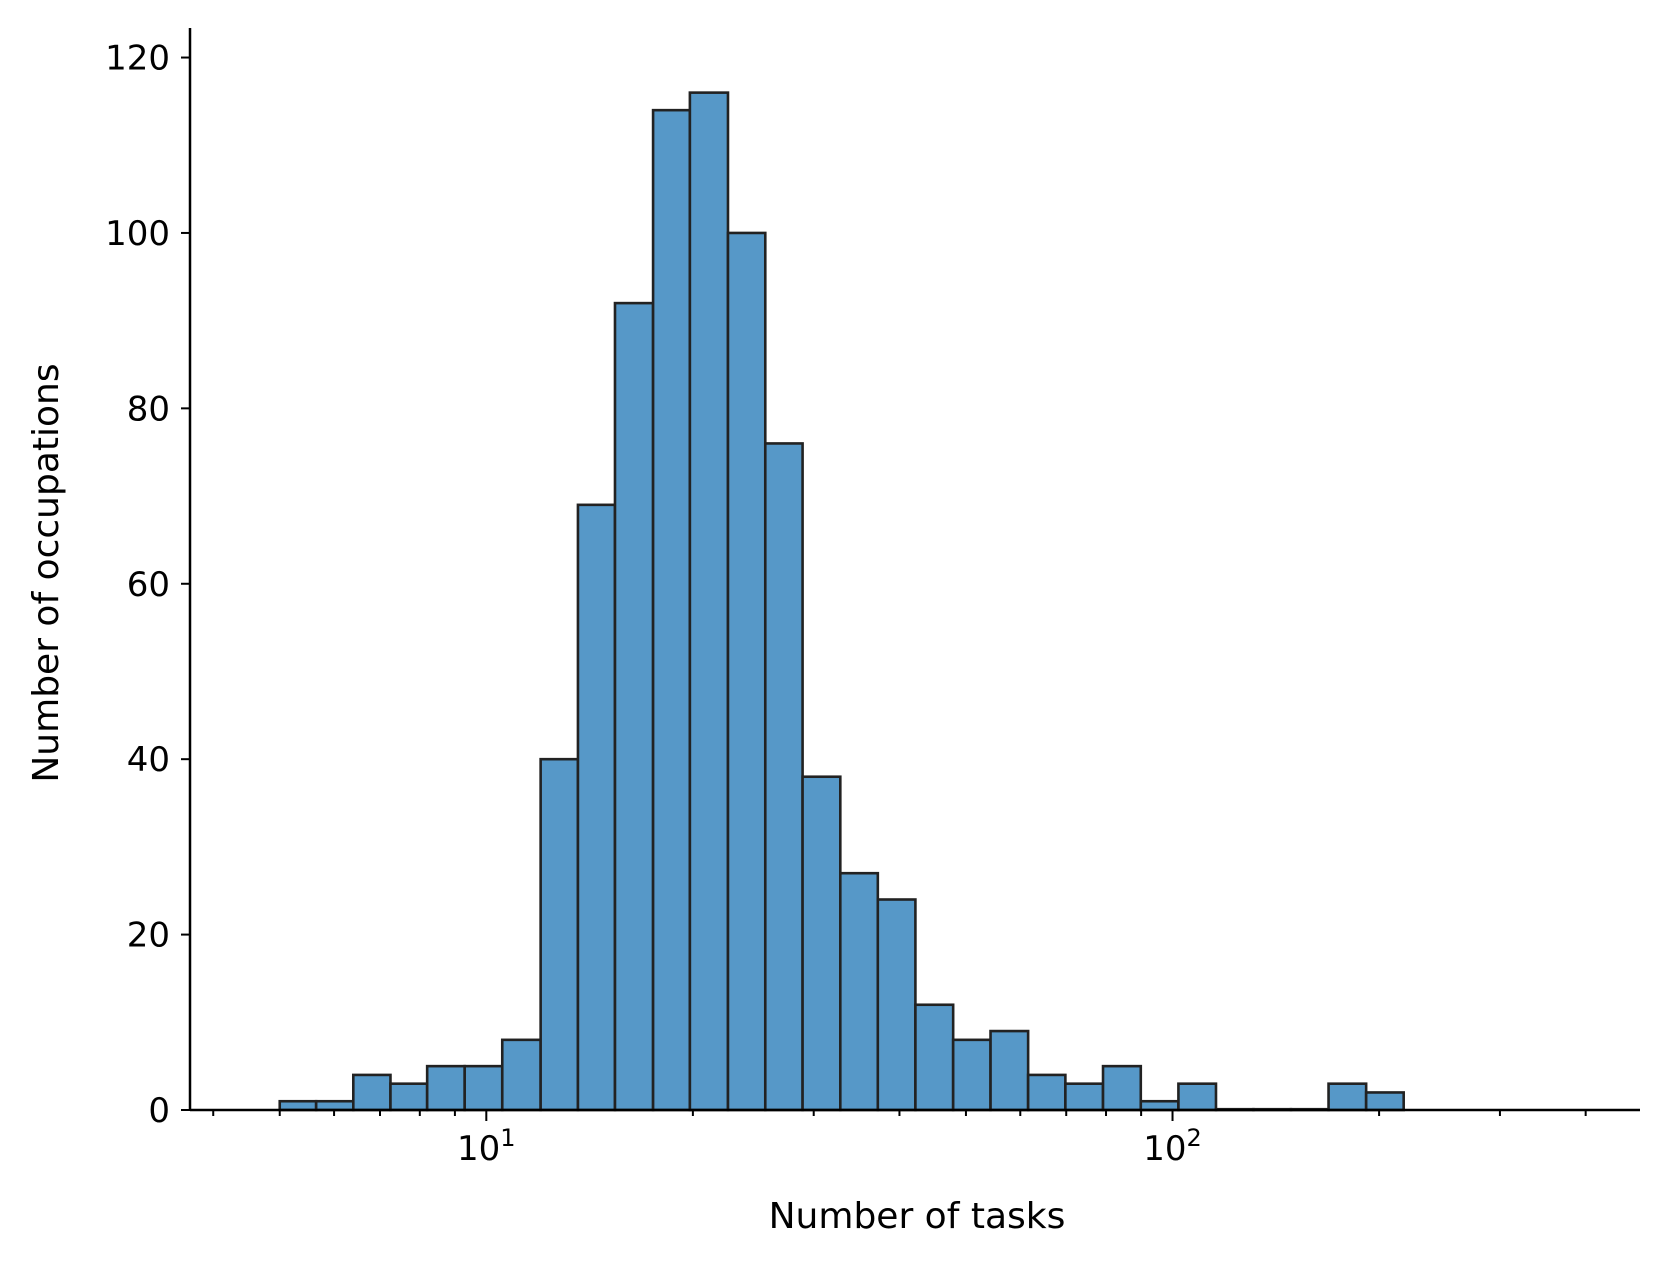  I want to click on y-axis-label: Number of occupations, so click(46, 572).